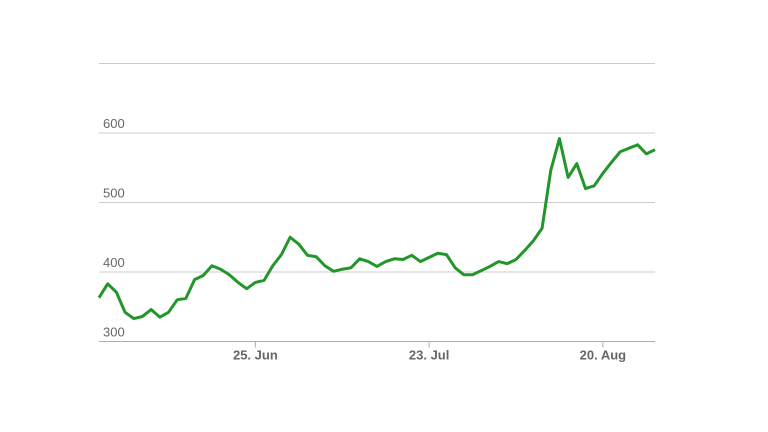  What do you see at coordinates (114, 193) in the screenshot?
I see `y-tick-label: 500` at bounding box center [114, 193].